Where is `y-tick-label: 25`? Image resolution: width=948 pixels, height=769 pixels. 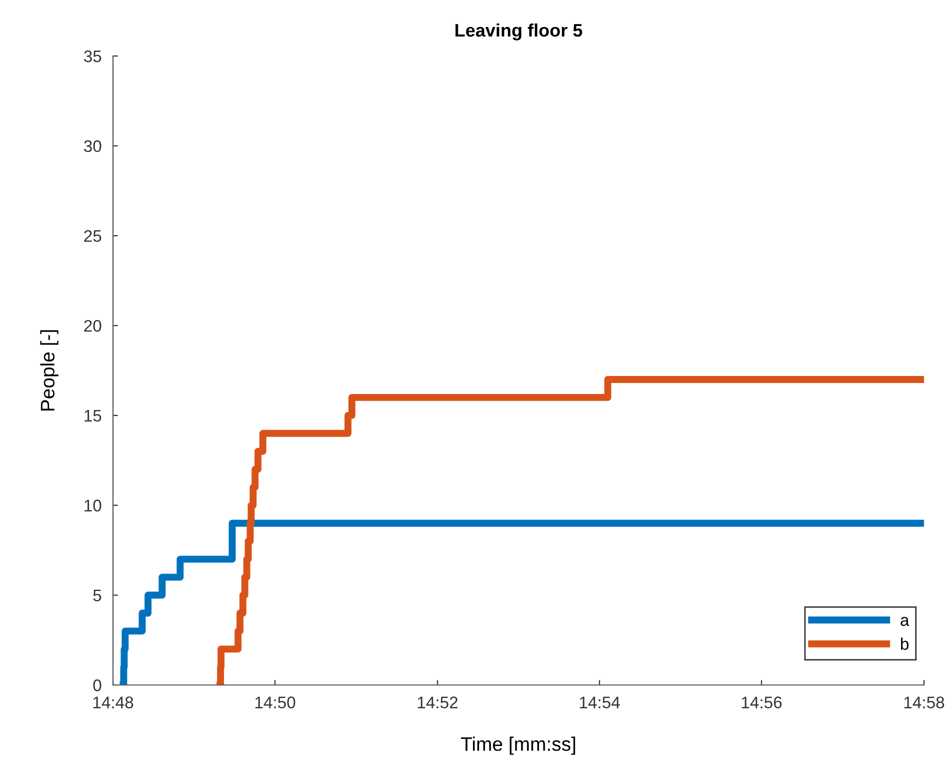
y-tick-label: 25 is located at coordinates (93, 236).